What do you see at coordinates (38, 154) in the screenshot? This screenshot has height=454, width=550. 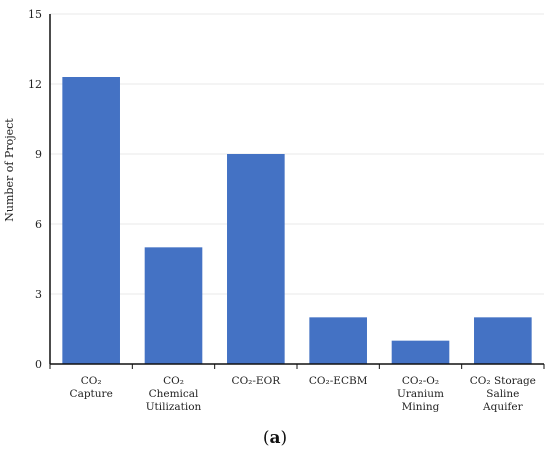 I see `y-tick-label: 9` at bounding box center [38, 154].